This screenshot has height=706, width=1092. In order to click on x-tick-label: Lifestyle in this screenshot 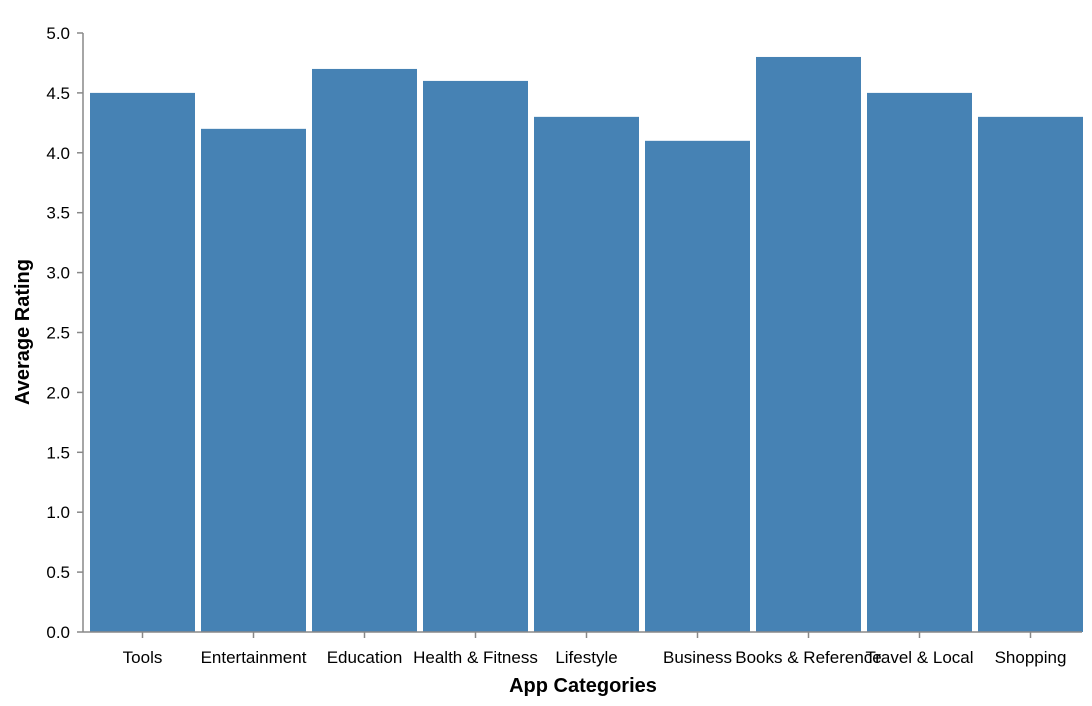, I will do `click(586, 657)`.